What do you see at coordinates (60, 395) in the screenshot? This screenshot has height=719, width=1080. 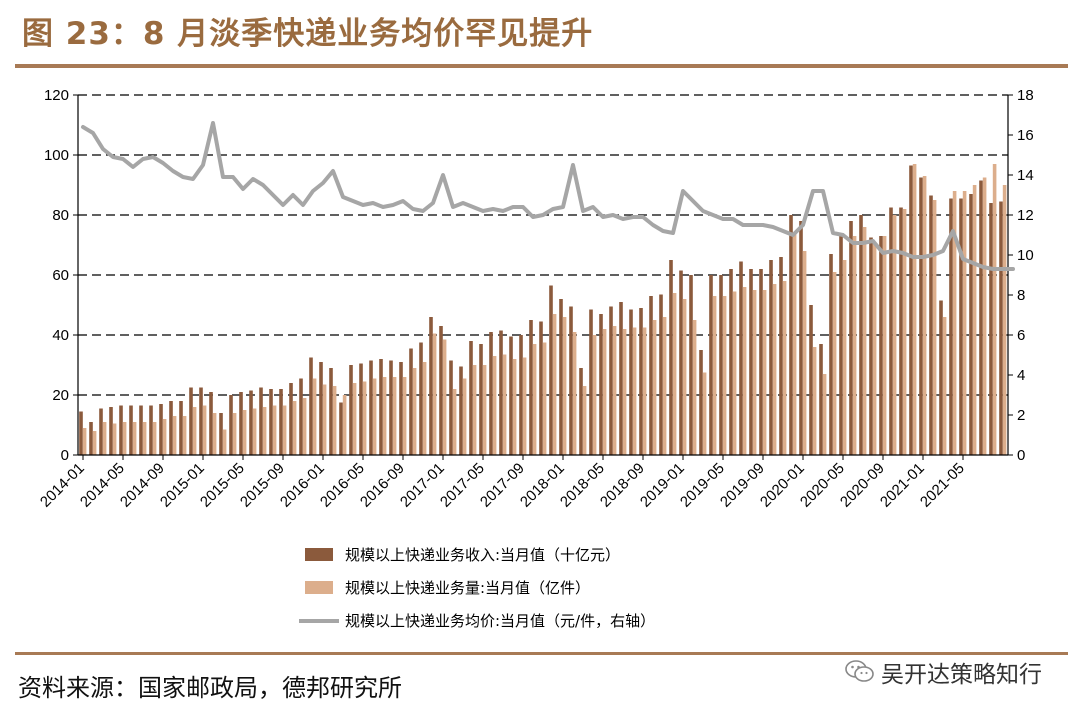 I see `y-left-tick-label: 20` at bounding box center [60, 395].